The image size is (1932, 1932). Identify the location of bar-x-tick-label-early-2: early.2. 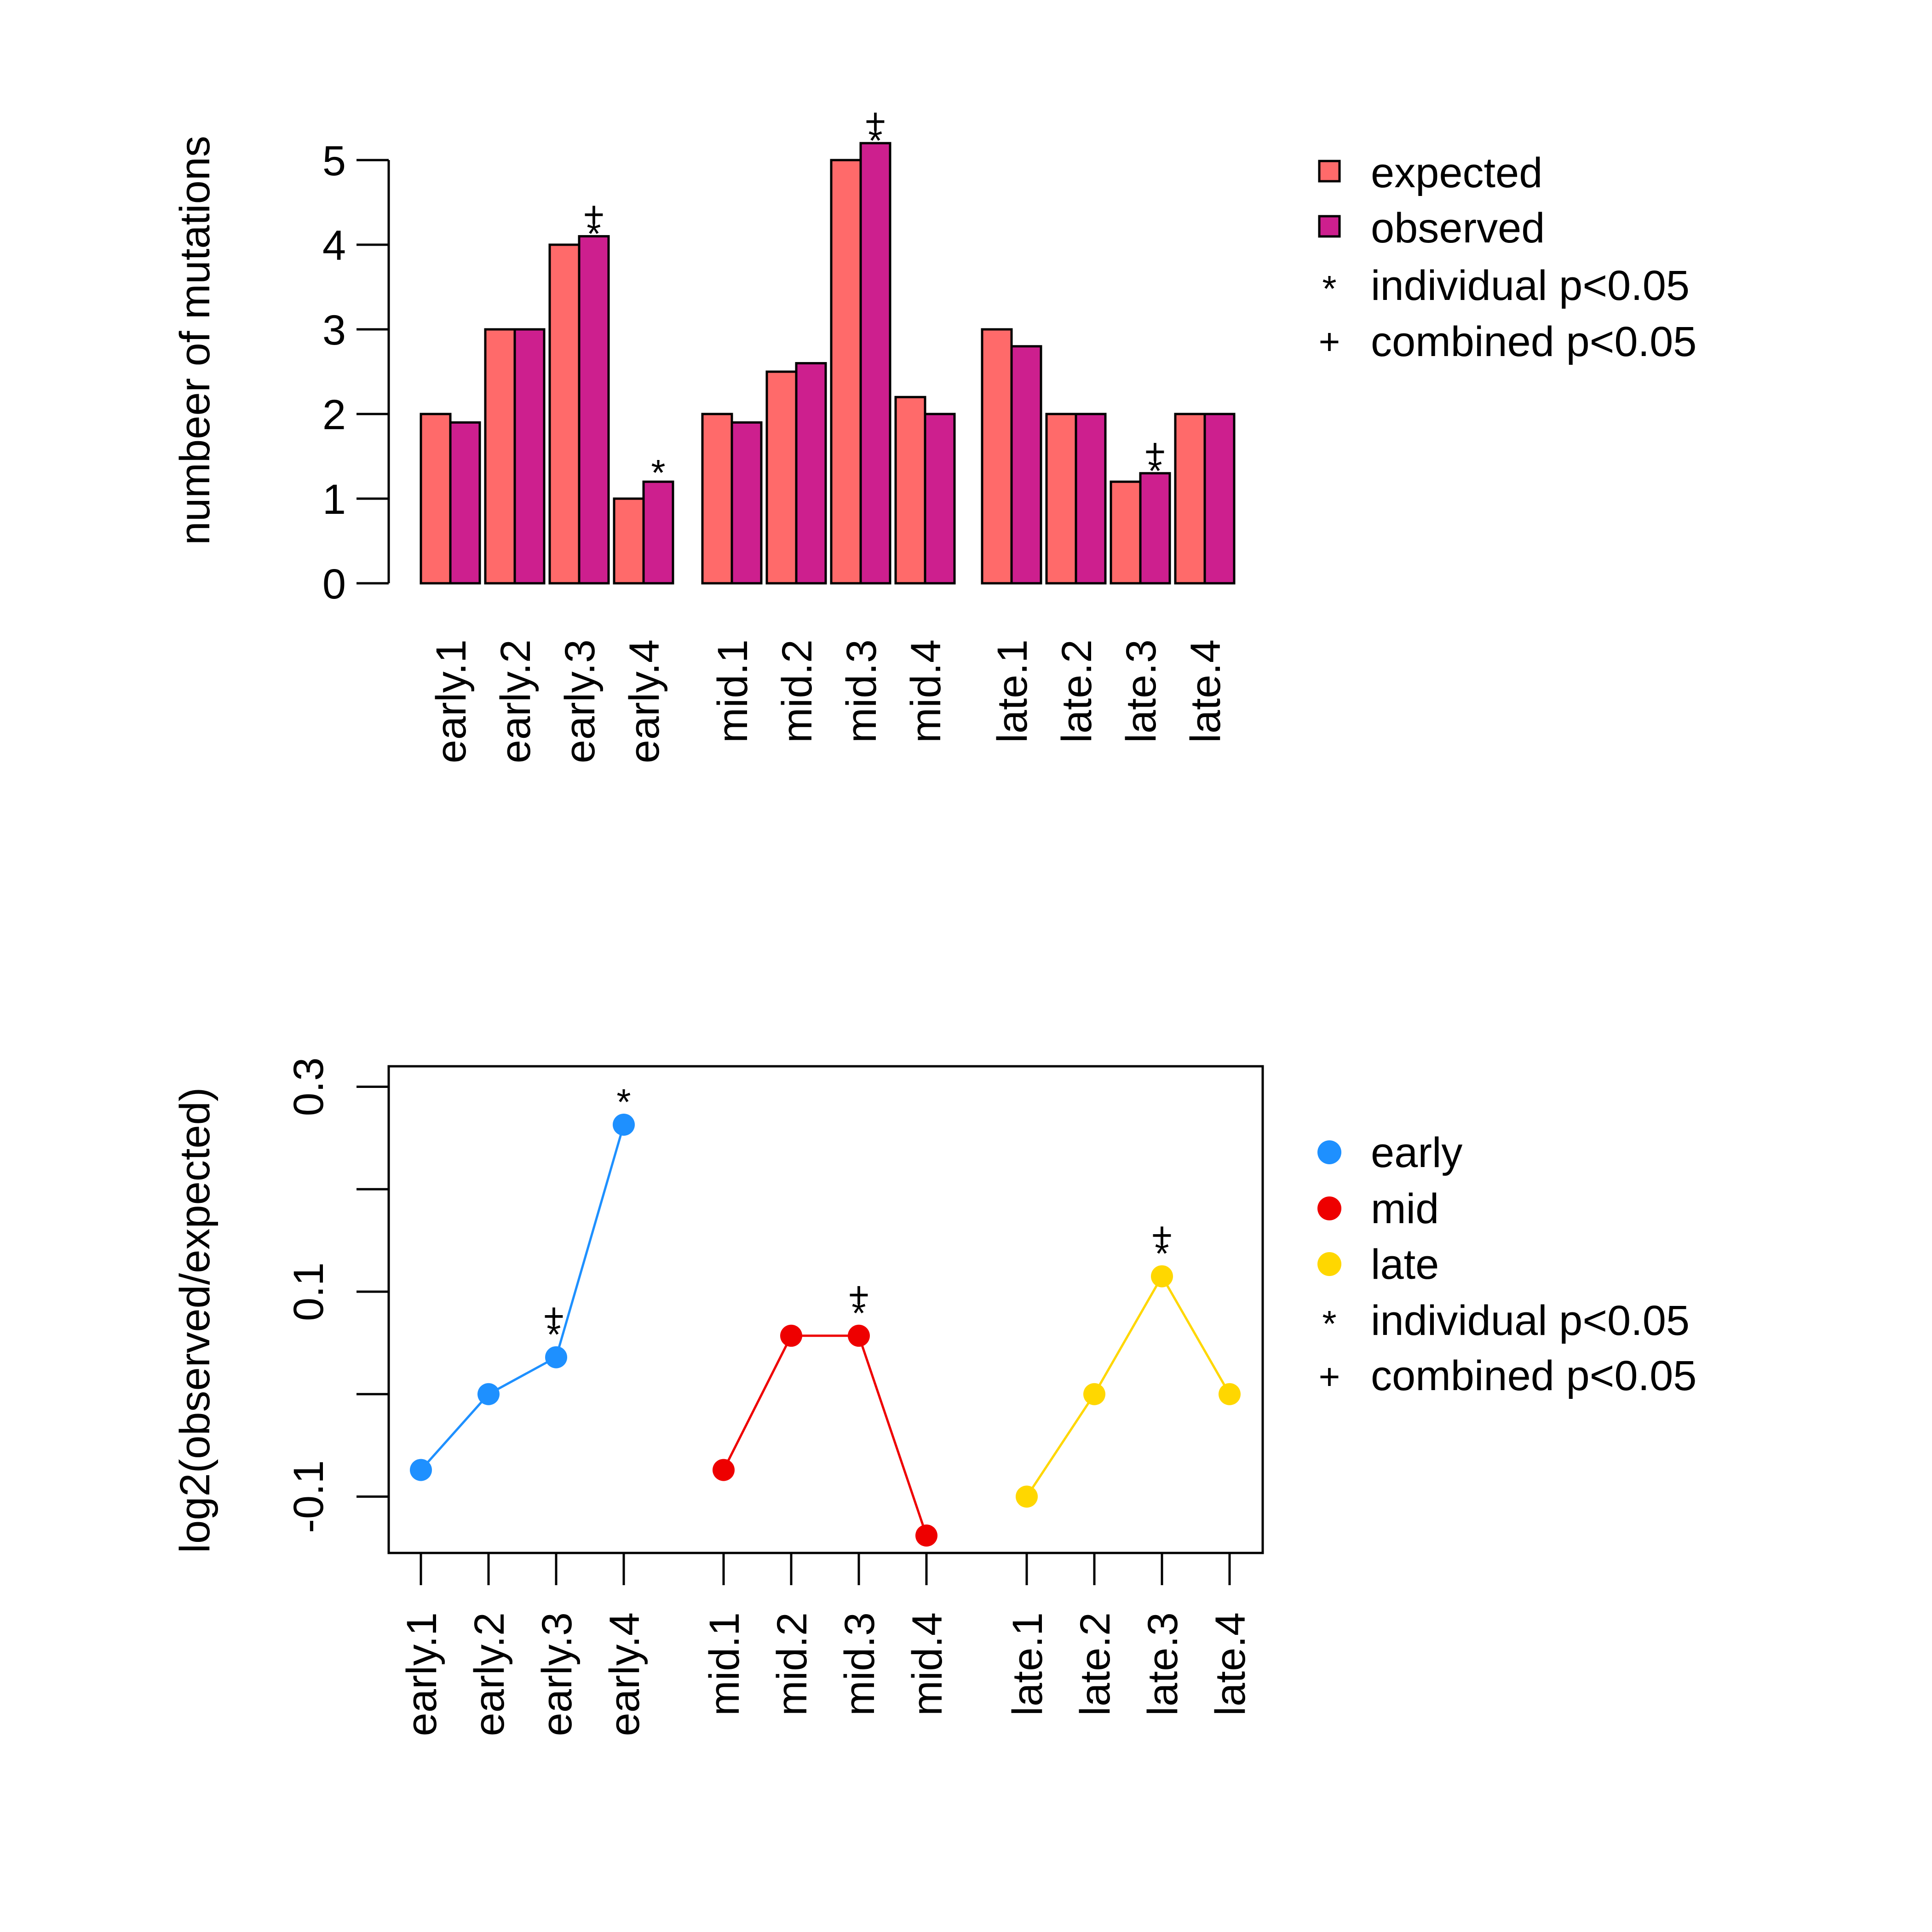
(515, 701).